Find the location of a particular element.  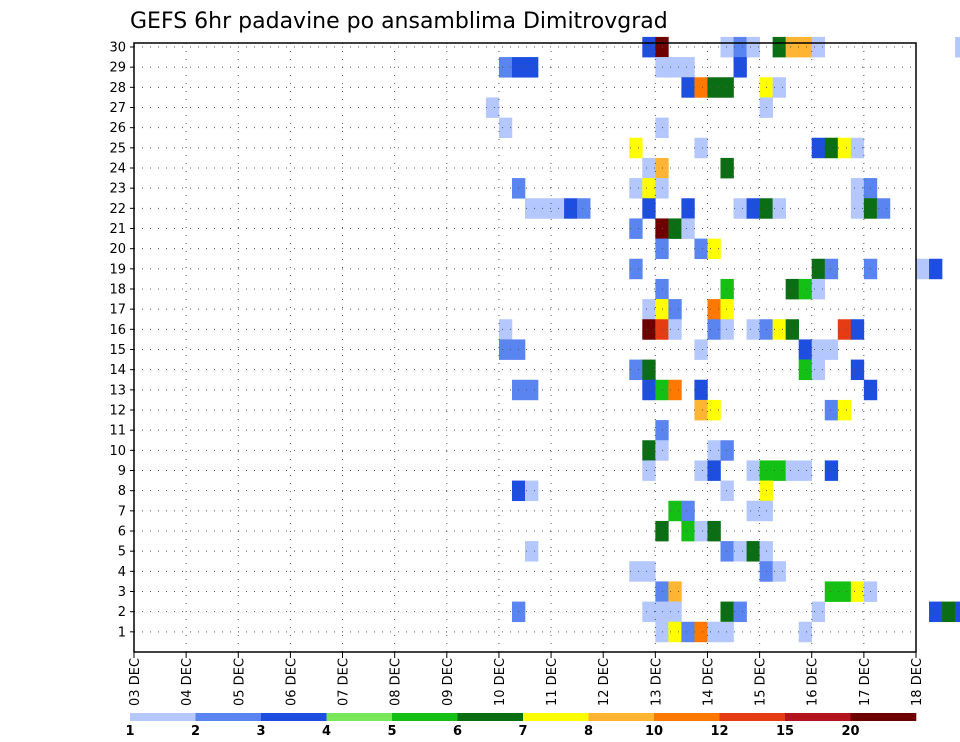

y-tick-label: 6 is located at coordinates (122, 532).